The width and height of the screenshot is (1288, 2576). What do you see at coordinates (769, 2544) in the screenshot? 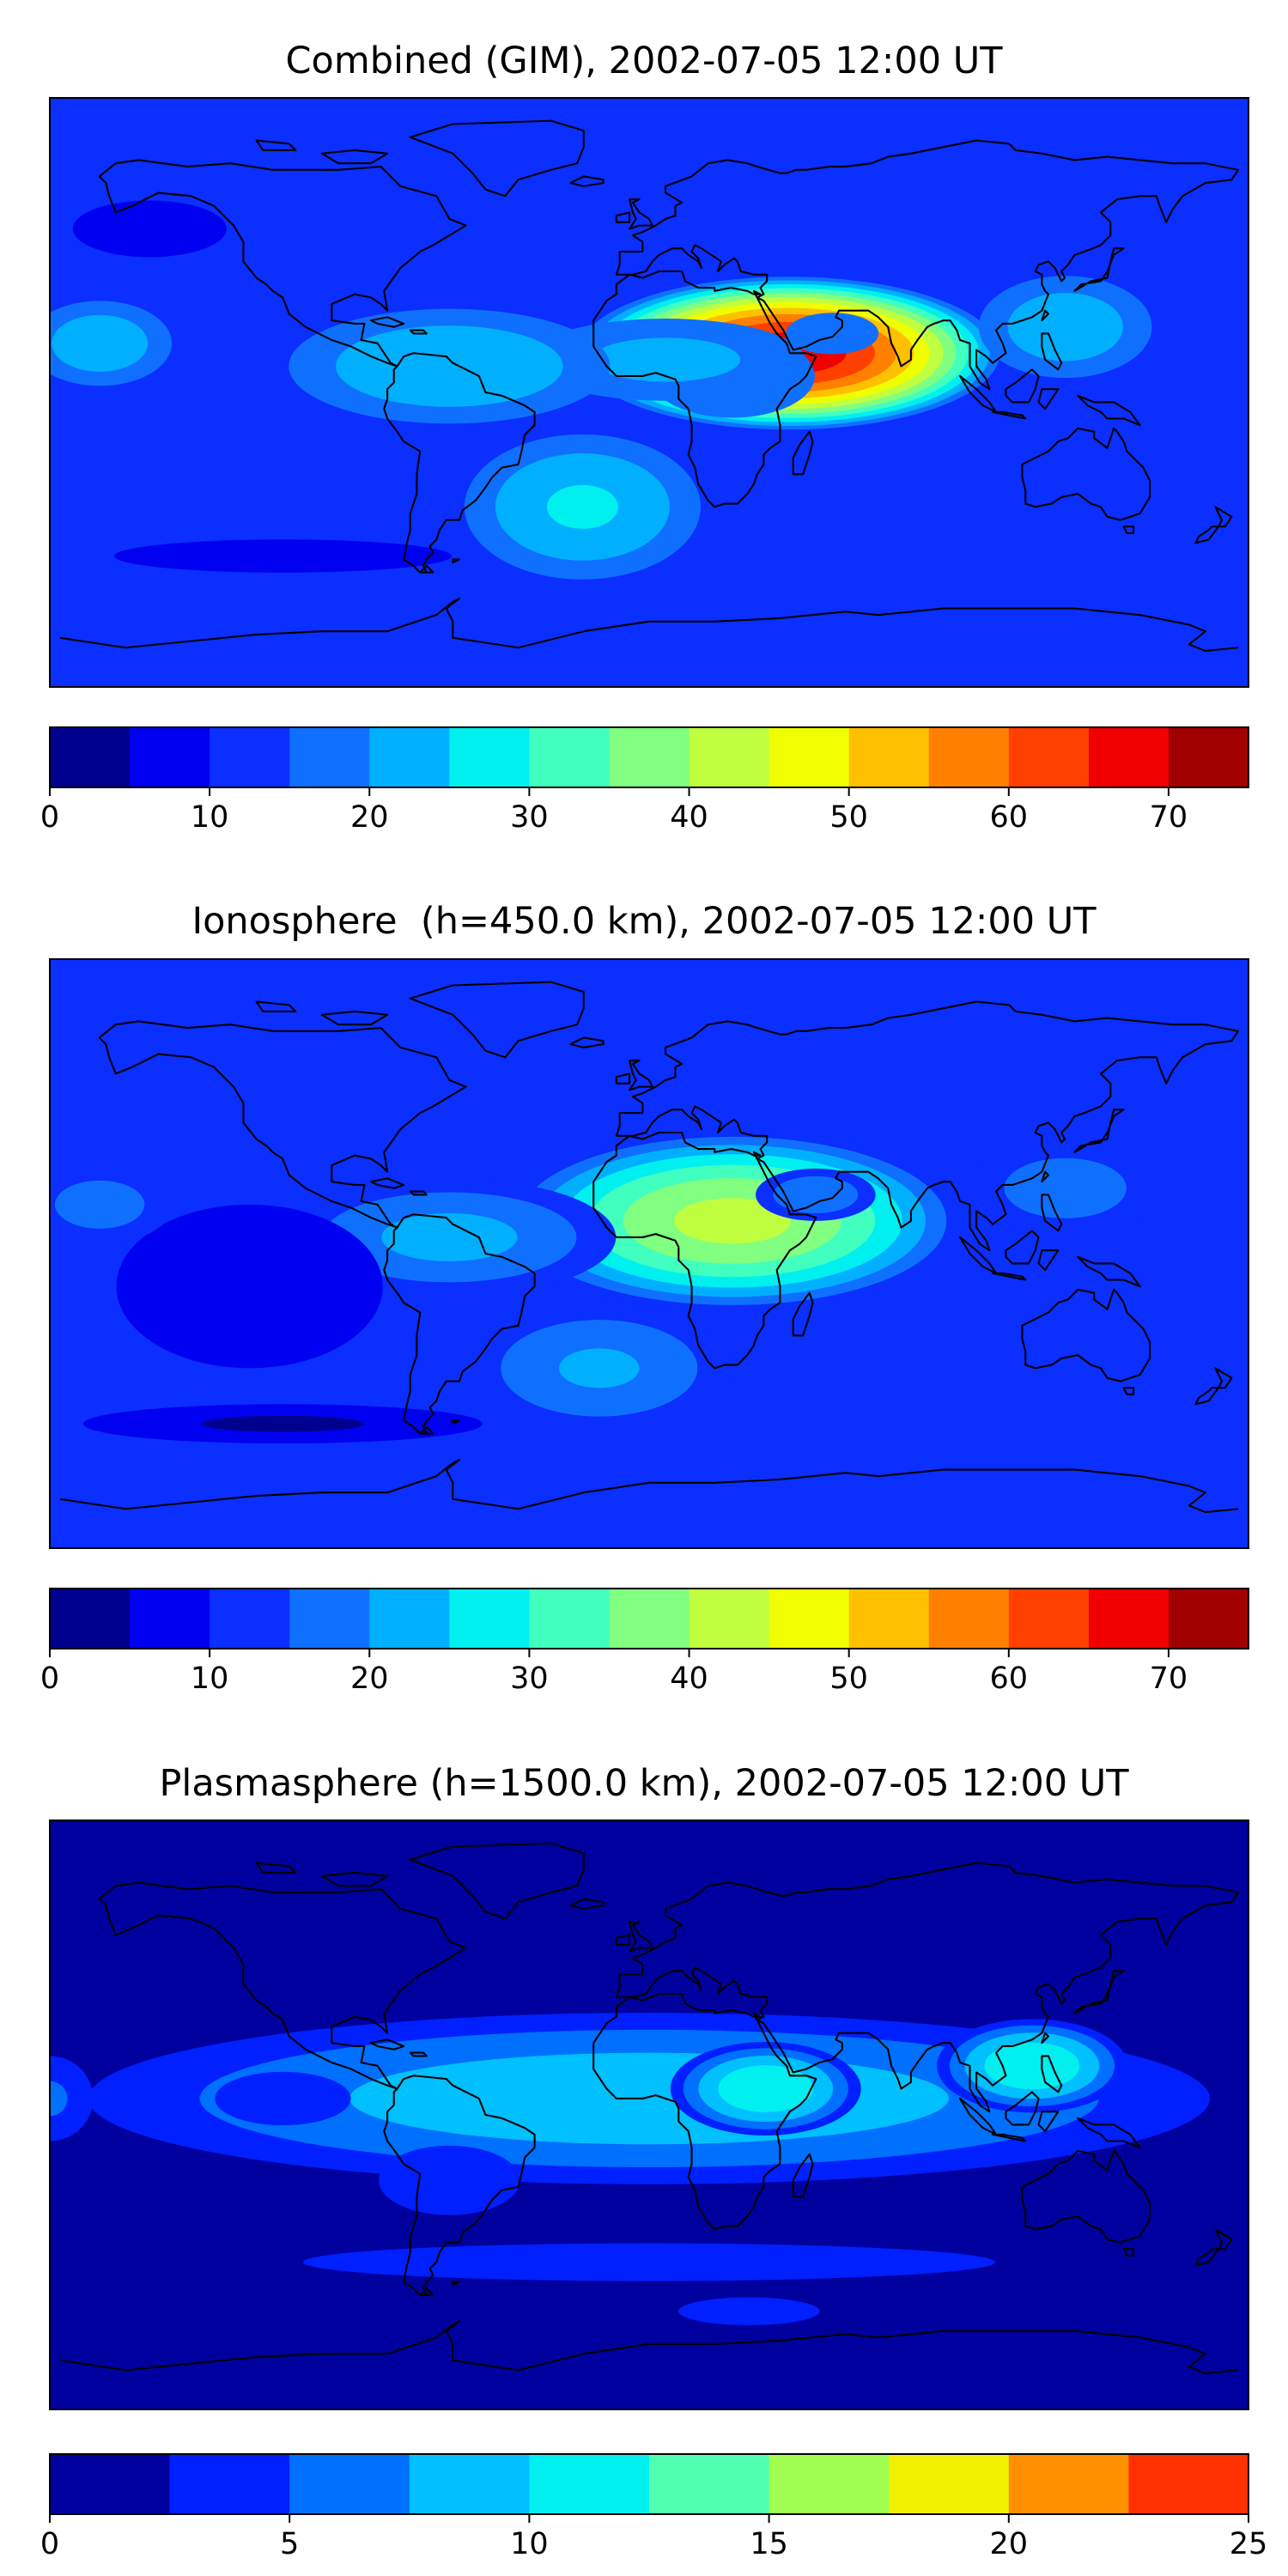
I see `colorbar-tick-label: 15` at bounding box center [769, 2544].